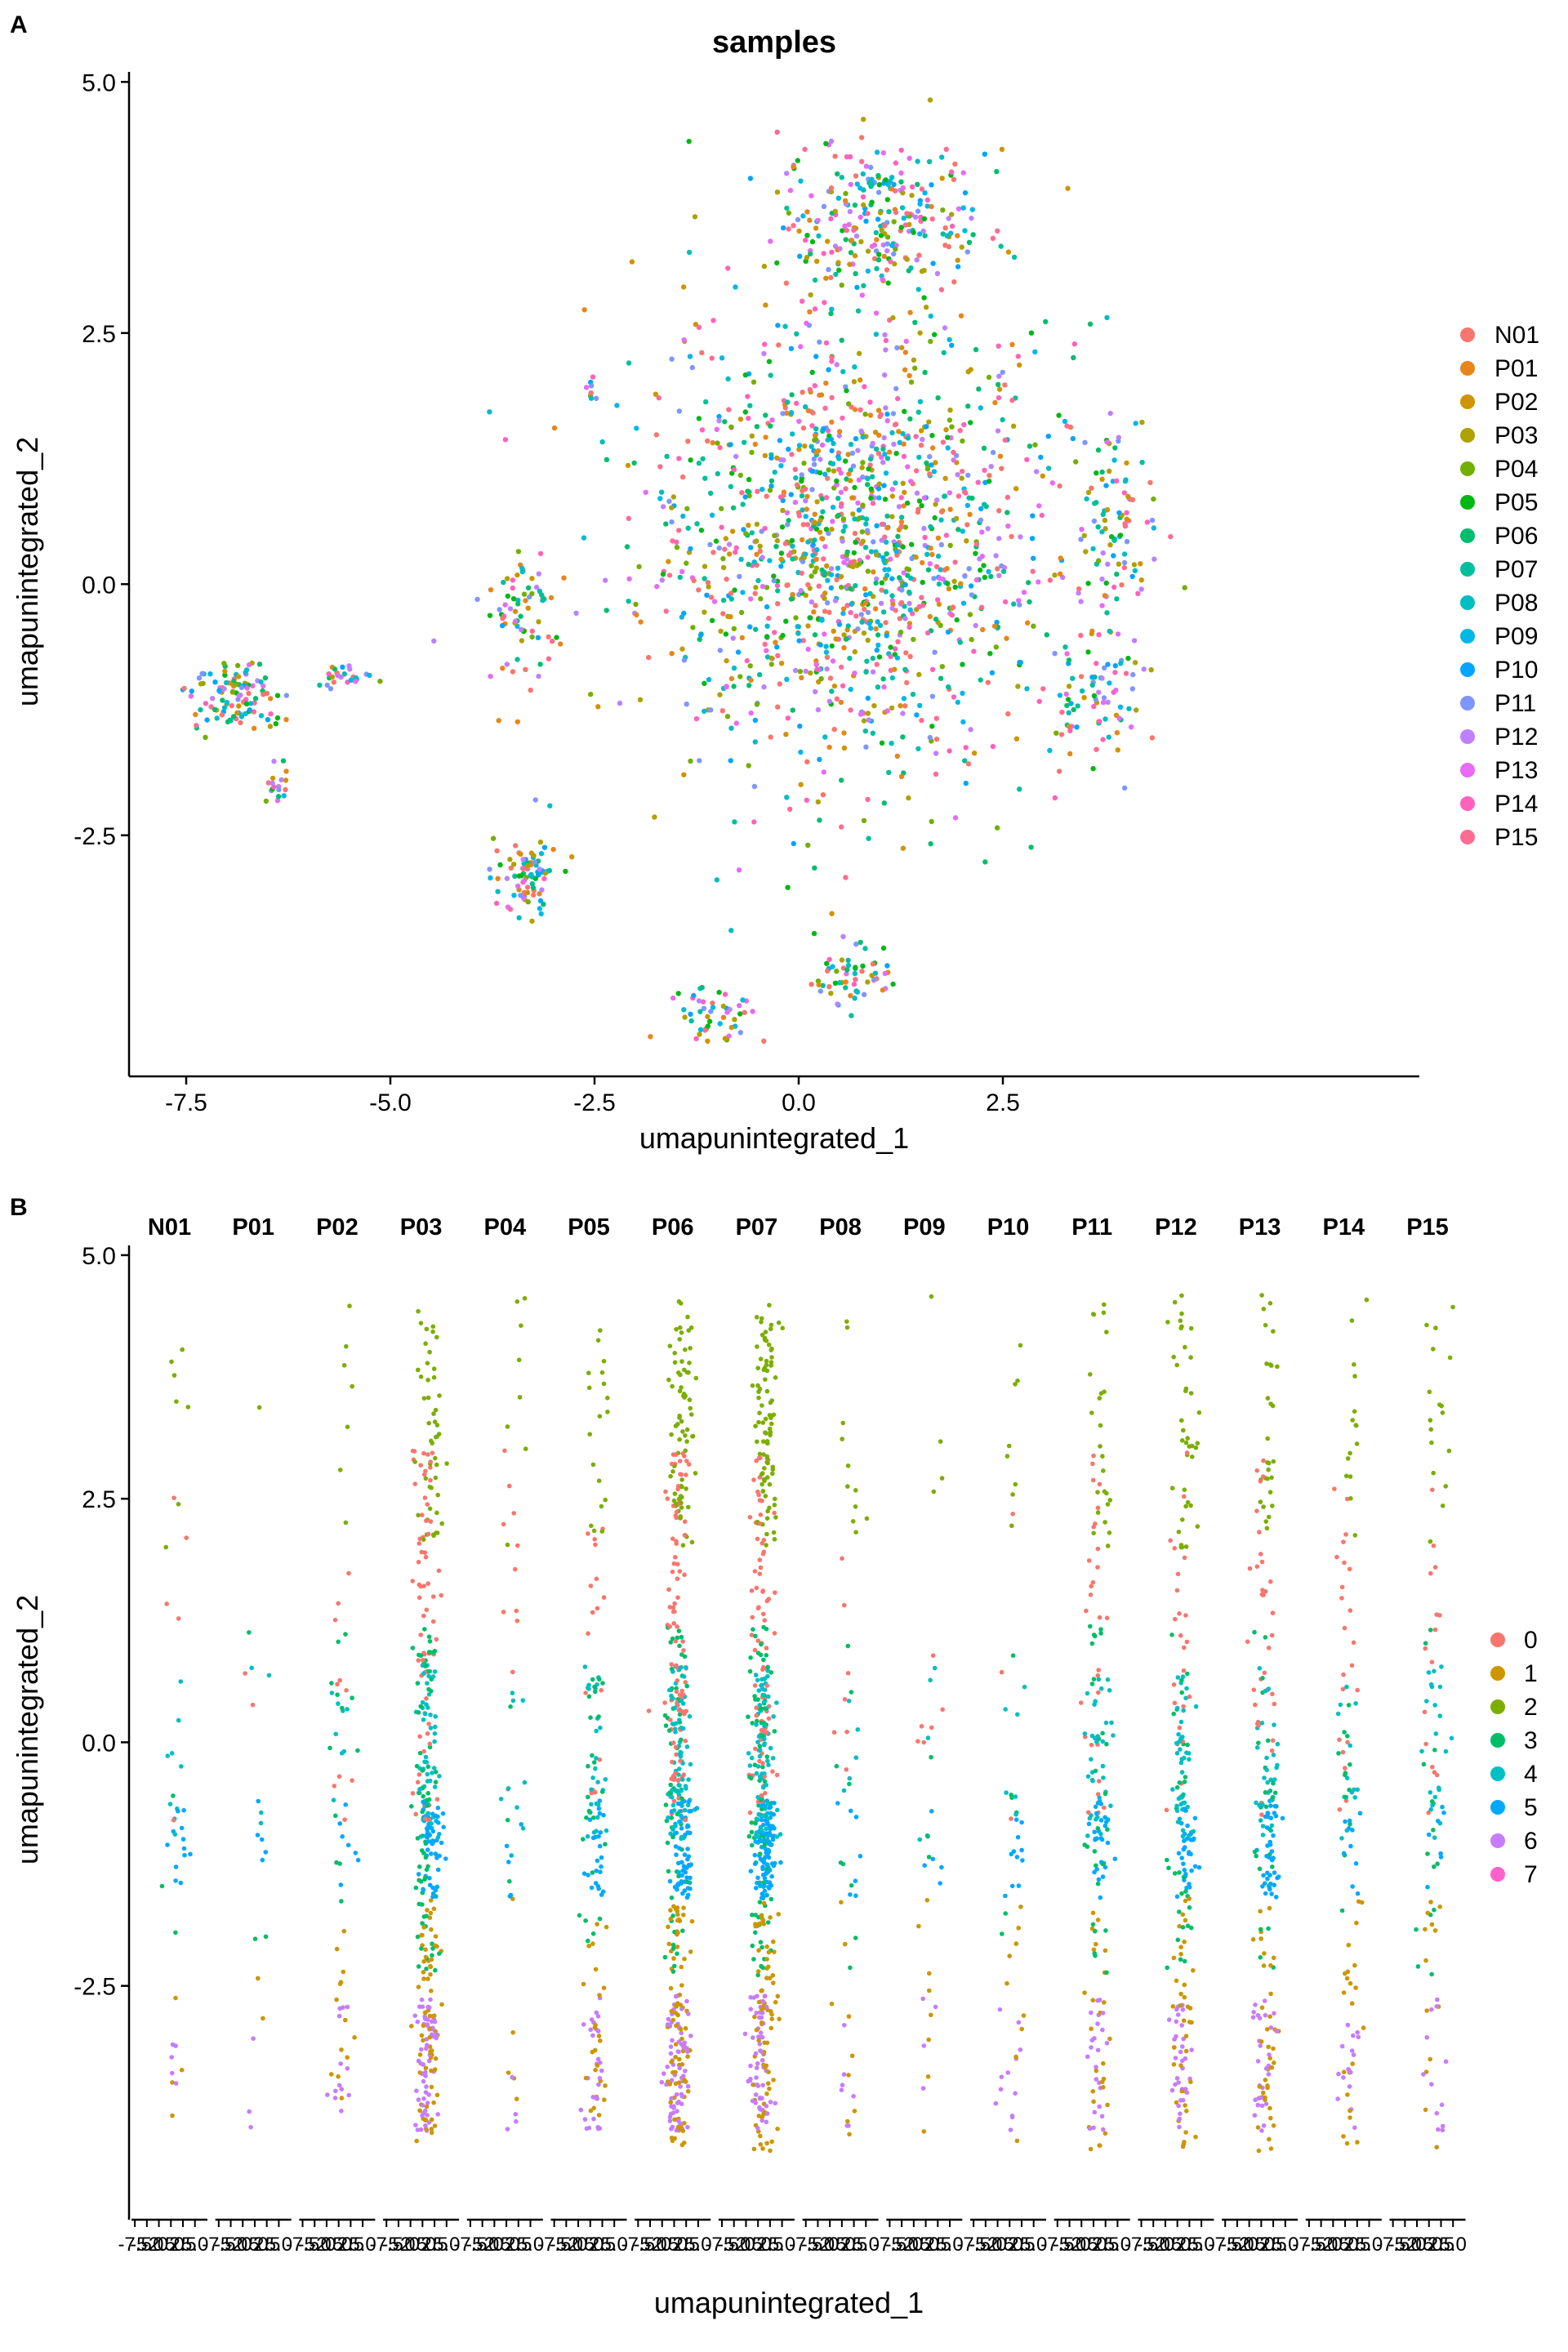  Describe the element at coordinates (1516, 469) in the screenshot. I see `legend-label: P04` at that location.